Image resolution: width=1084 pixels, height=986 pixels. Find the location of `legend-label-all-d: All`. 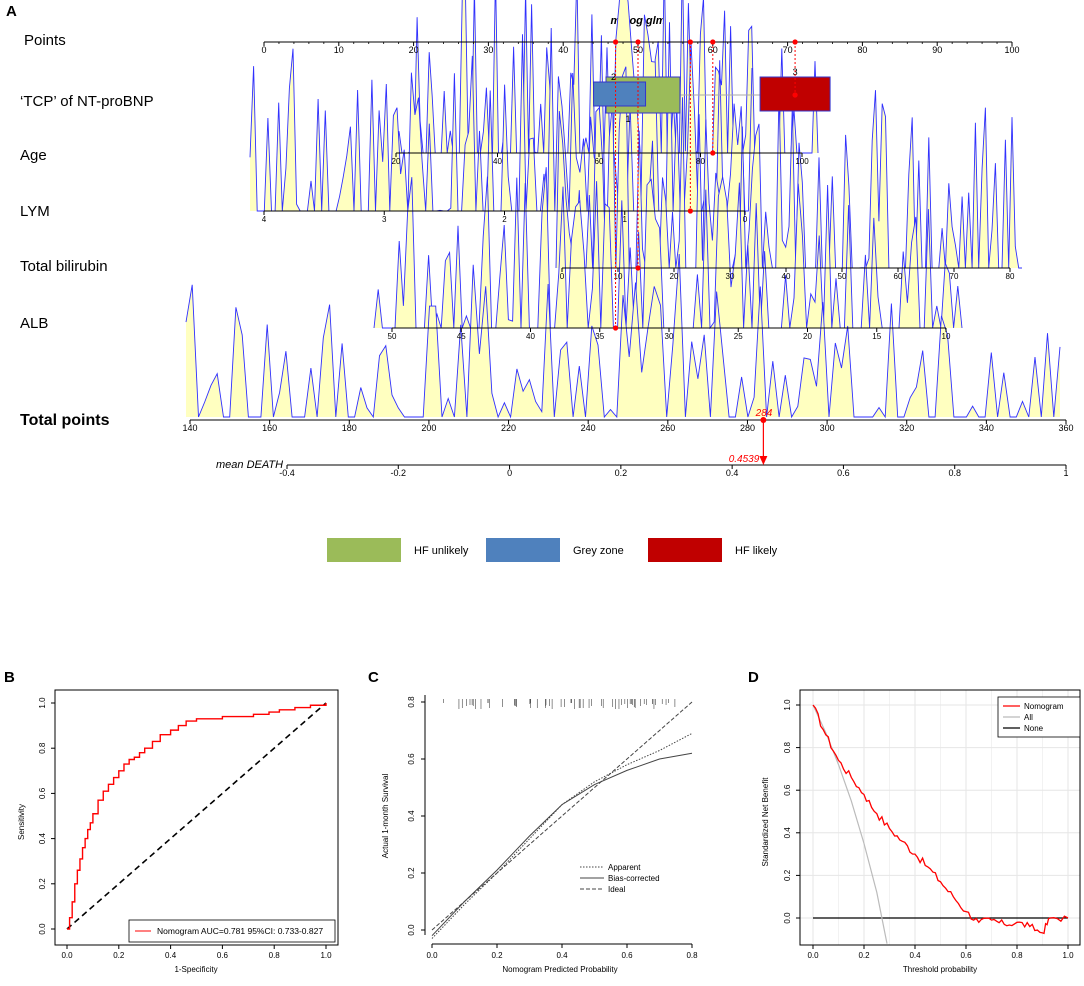

legend-label-all-d: All is located at coordinates (1028, 717).